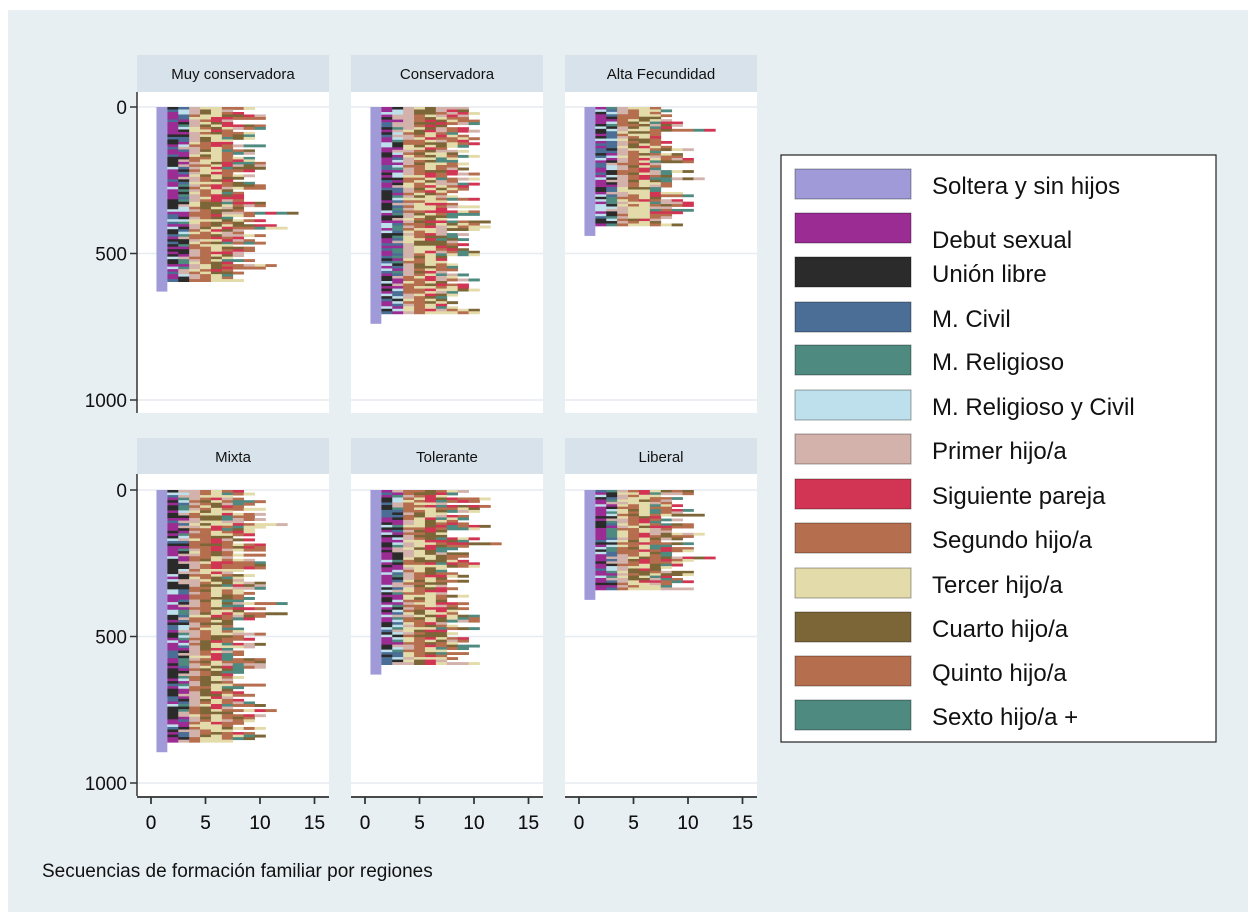 The image size is (1249, 915). Describe the element at coordinates (661, 456) in the screenshot. I see `panel-strip` at that location.